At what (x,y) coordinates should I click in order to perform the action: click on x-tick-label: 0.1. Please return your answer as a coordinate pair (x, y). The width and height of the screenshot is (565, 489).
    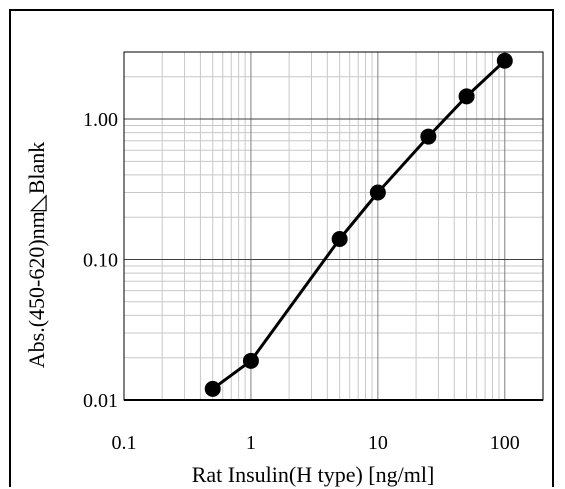
    Looking at the image, I should click on (124, 443).